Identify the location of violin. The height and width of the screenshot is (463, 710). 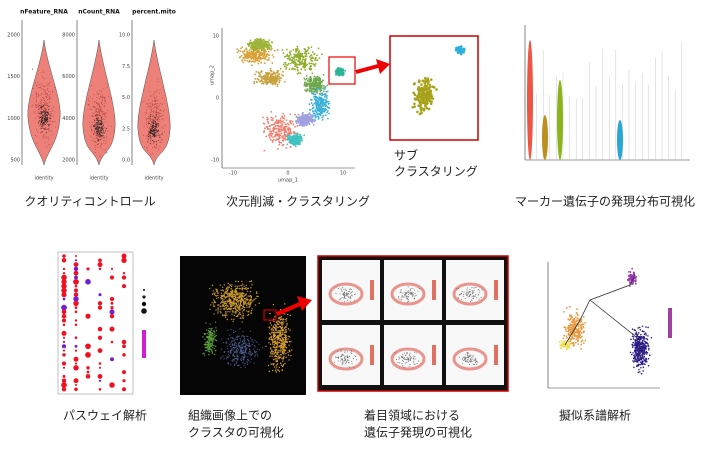
(99, 102).